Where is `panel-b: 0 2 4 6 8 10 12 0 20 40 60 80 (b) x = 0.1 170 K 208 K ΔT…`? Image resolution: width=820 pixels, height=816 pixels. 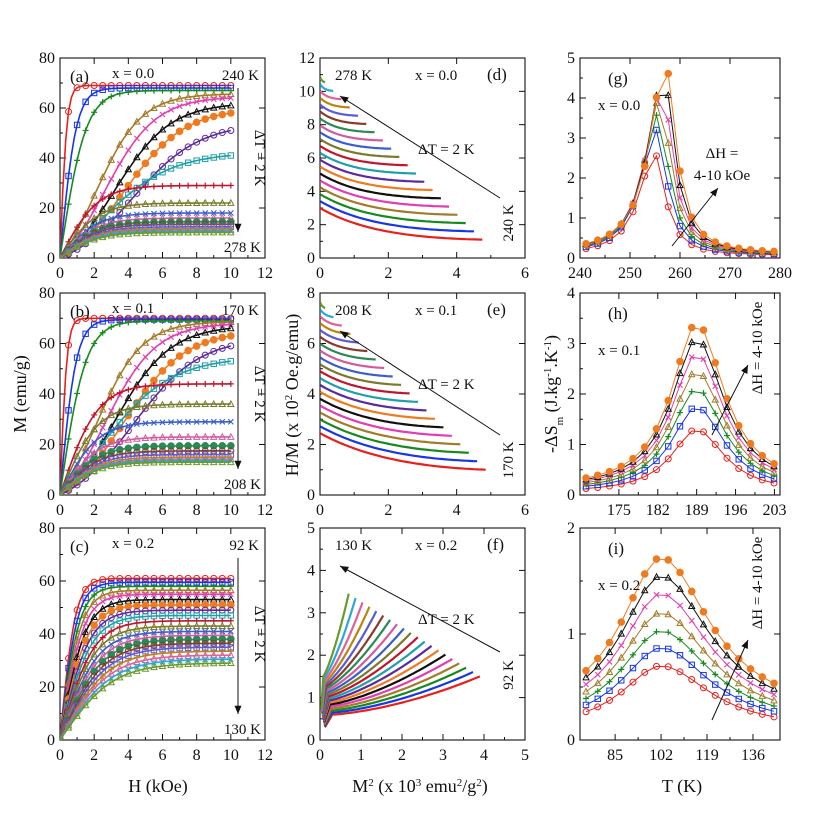
panel-b: 0 2 4 6 8 10 12 0 20 40 60 80 (b) x = 0.1 170 K 208 K ΔT… is located at coordinates (156, 402).